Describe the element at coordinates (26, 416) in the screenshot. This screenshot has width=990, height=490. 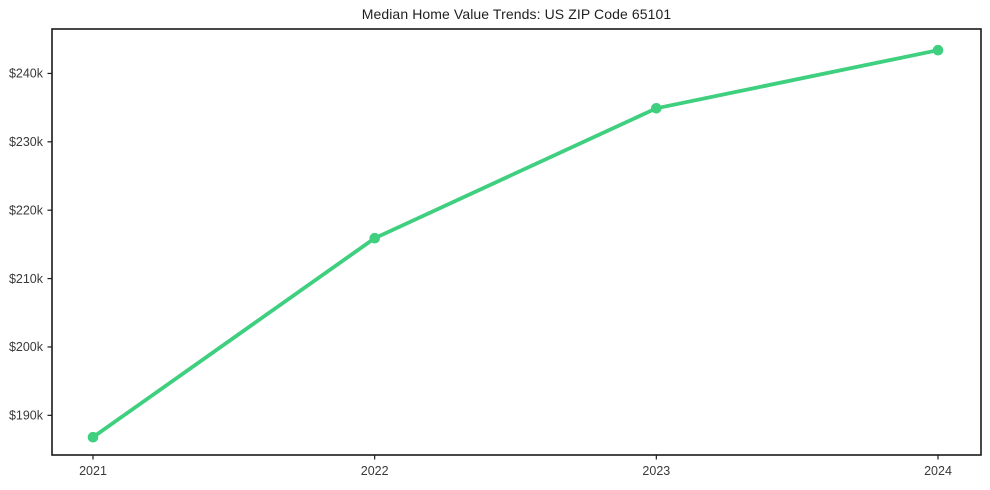
I see `y-axis-tick-label: $190k` at that location.